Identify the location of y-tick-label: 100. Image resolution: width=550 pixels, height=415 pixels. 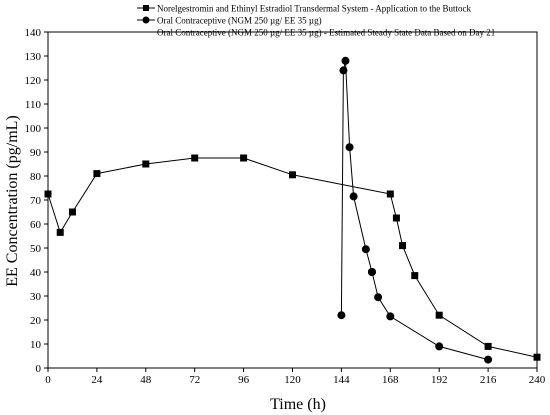
(33, 129).